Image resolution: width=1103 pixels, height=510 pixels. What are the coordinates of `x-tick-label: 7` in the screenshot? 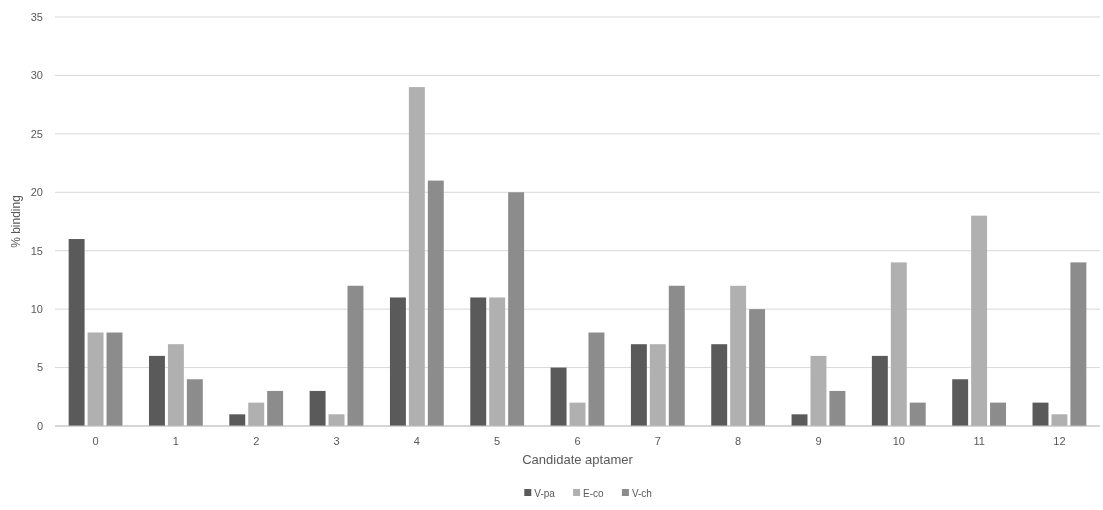 It's located at (657, 440).